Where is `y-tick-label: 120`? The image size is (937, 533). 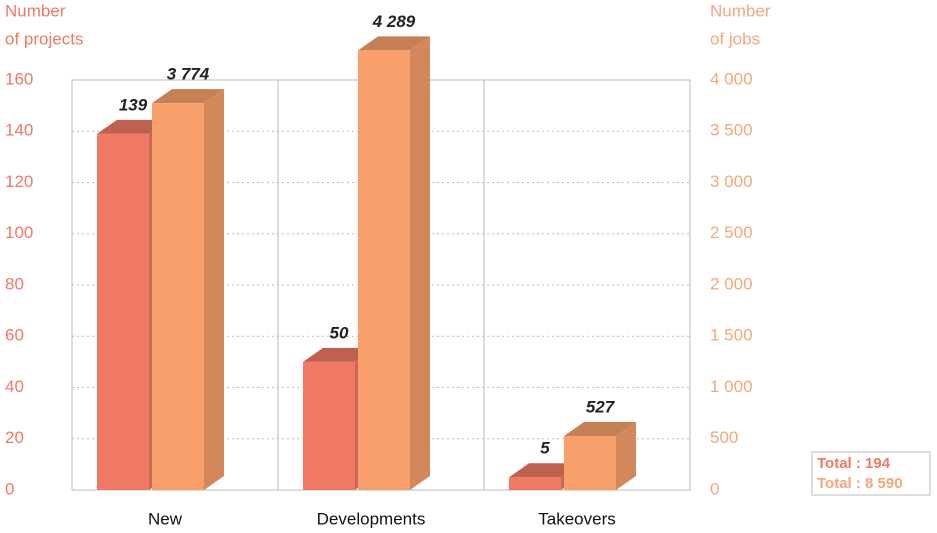 y-tick-label: 120 is located at coordinates (19, 181).